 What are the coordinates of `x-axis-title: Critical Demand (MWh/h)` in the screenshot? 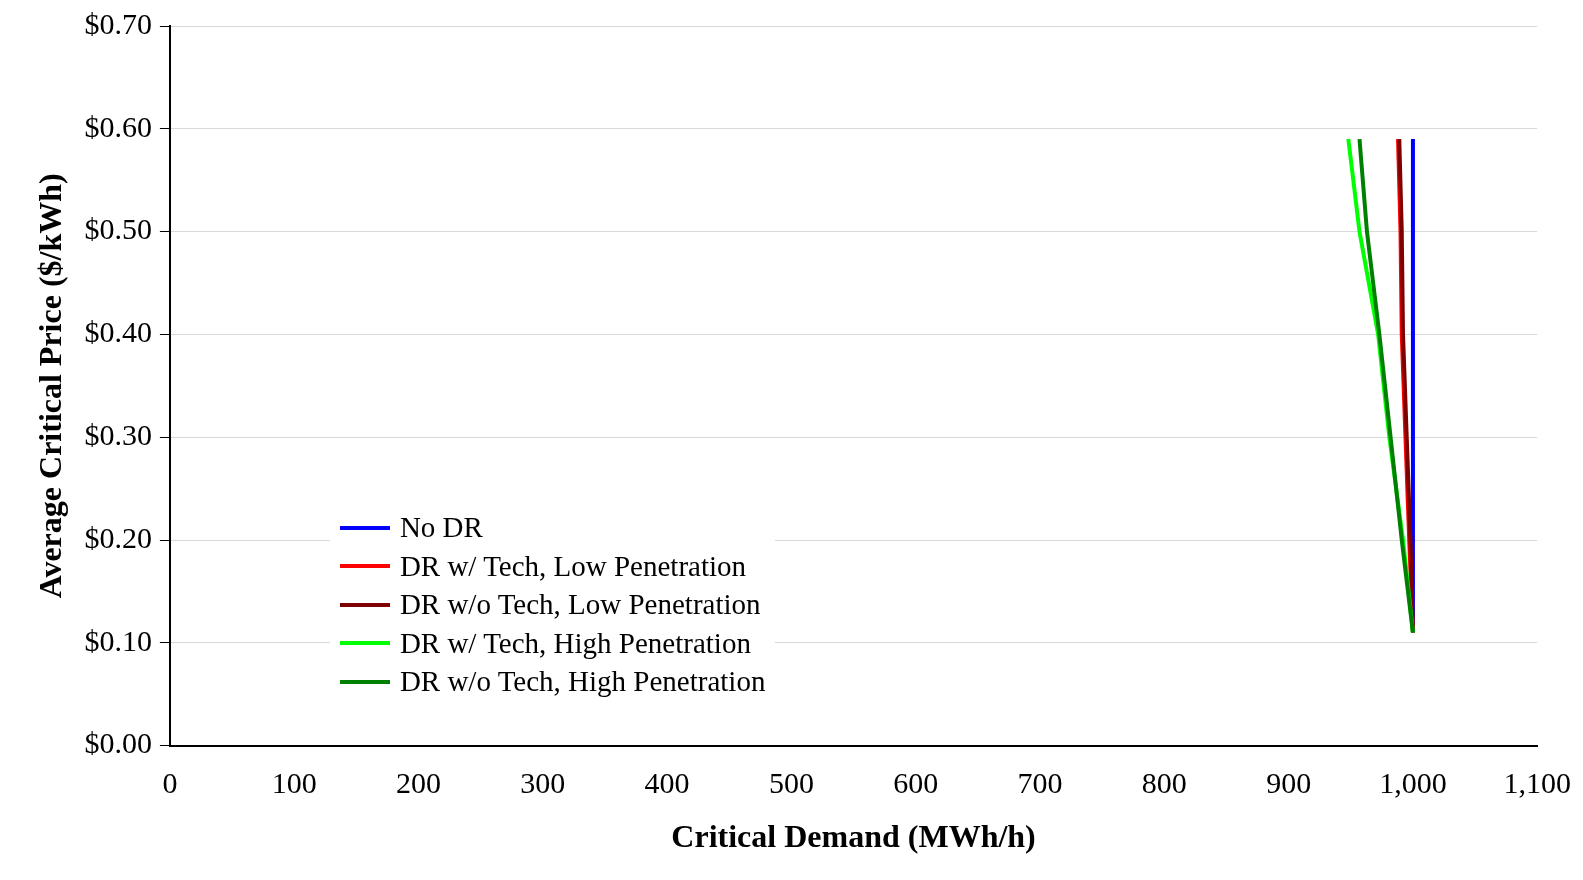 It's located at (853, 836).